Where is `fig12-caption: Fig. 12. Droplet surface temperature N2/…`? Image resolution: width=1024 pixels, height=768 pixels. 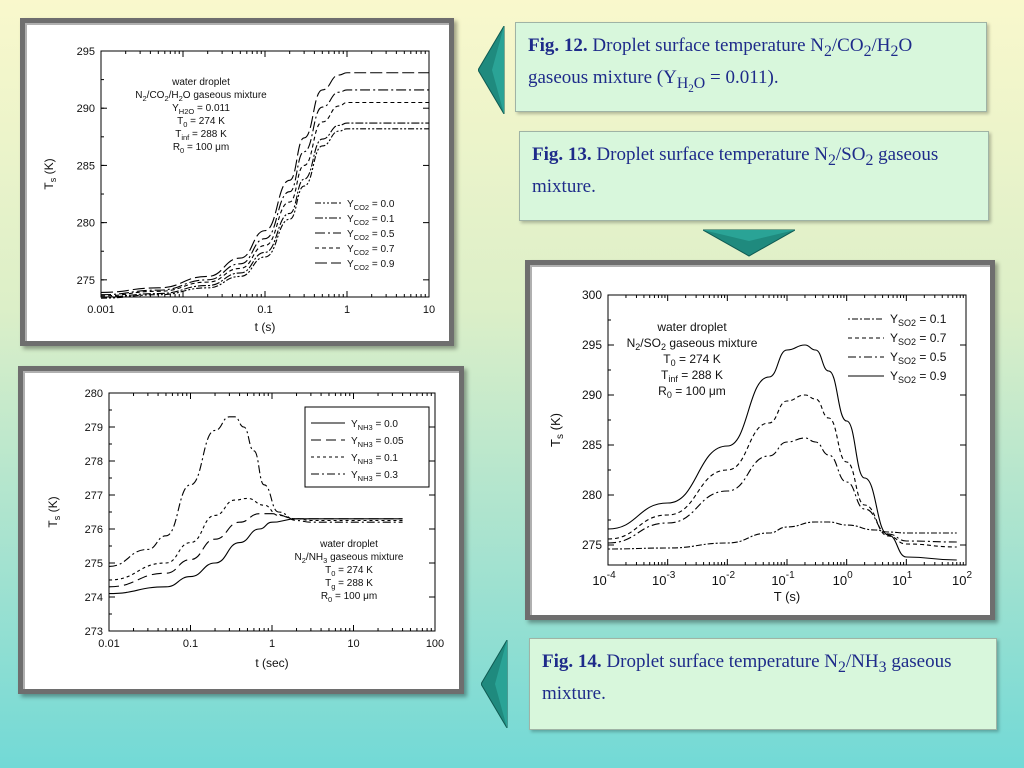
fig12-caption: Fig. 12. Droplet surface temperature N2/… is located at coordinates (751, 67).